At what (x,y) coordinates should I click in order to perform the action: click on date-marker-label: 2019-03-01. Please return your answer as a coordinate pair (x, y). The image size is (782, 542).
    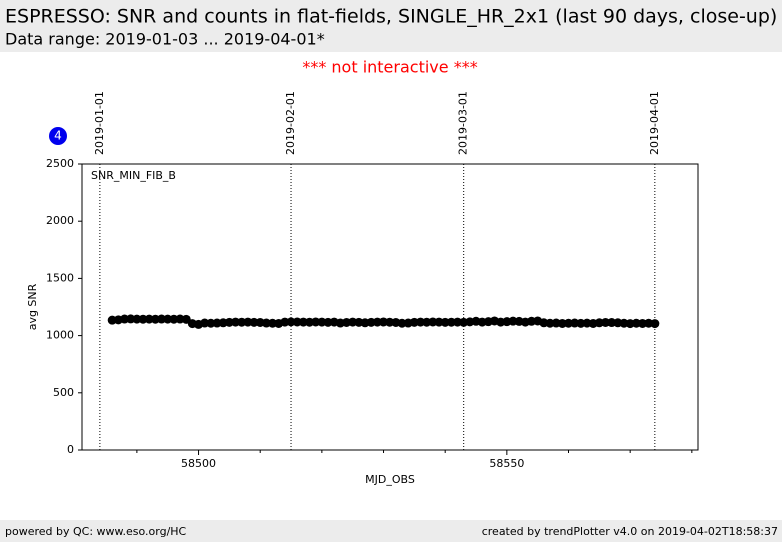
    Looking at the image, I should click on (463, 123).